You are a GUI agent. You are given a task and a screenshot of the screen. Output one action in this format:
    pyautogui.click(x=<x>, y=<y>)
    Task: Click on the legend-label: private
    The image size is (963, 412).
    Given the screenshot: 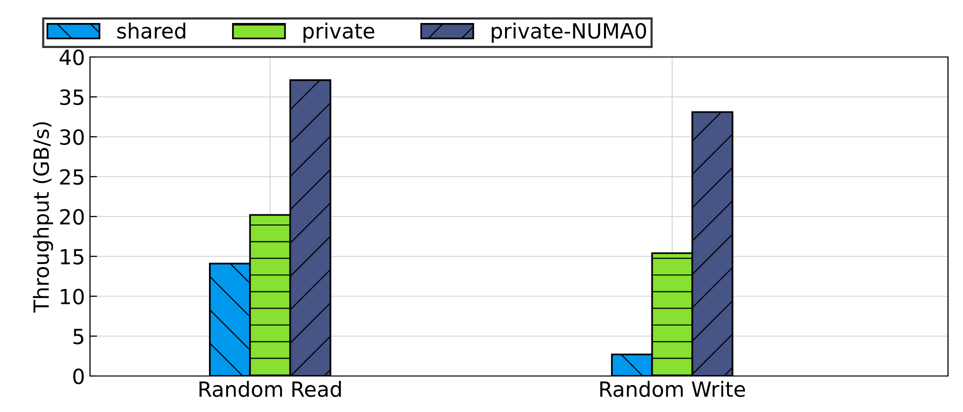 What is the action you would take?
    pyautogui.click(x=339, y=32)
    